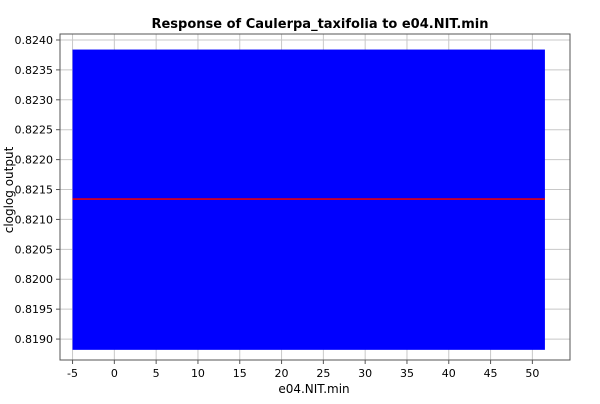  I want to click on x-axis-label: e04.NIT.min, so click(313, 389).